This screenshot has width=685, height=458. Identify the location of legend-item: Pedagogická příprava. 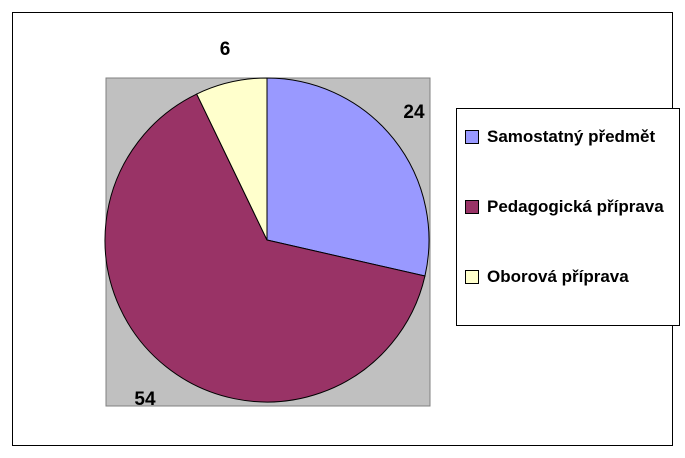
(569, 207).